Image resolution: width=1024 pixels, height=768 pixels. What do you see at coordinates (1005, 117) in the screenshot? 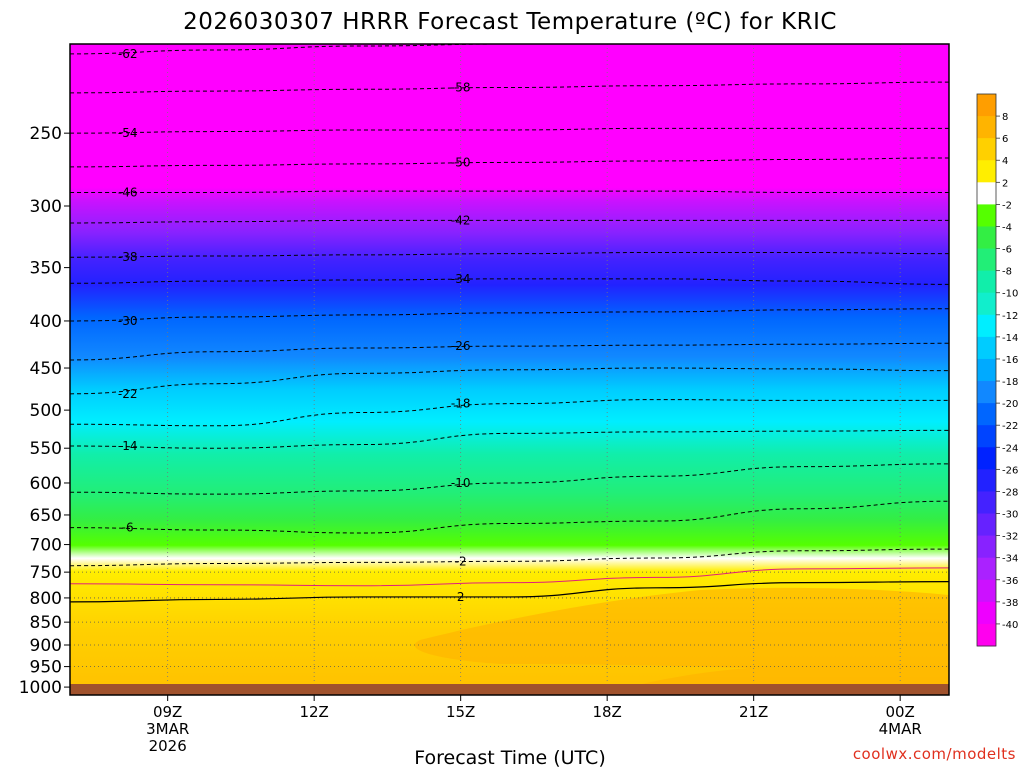
I see `colorbar-label: 8` at bounding box center [1005, 117].